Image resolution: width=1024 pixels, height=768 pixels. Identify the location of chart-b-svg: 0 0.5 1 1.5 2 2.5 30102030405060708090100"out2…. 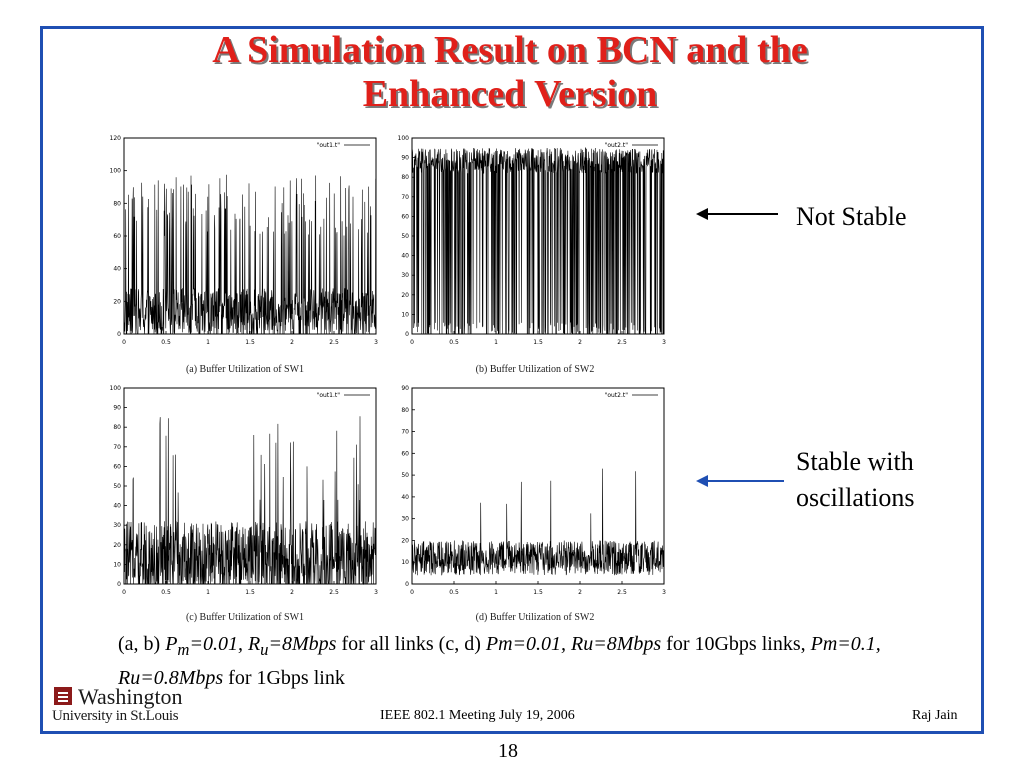
(532, 240).